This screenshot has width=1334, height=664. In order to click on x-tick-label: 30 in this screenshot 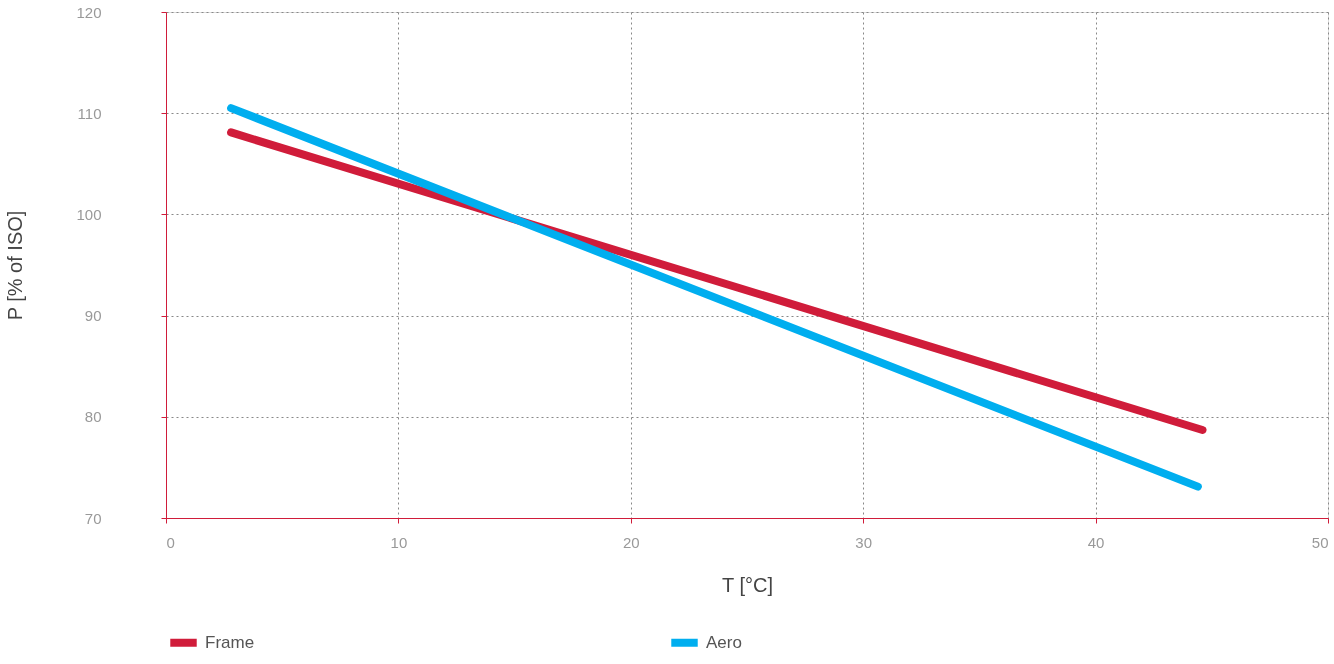, I will do `click(864, 542)`.